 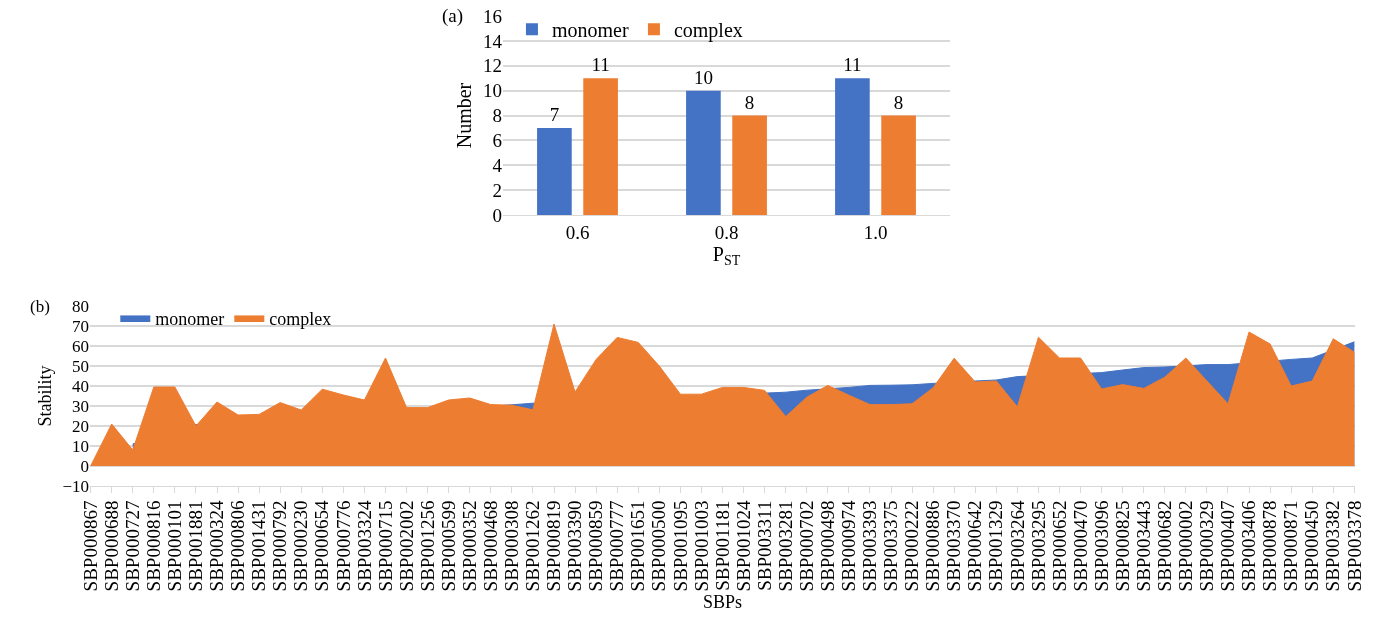 I want to click on x-tick-label: SBP000468, so click(x=490, y=546).